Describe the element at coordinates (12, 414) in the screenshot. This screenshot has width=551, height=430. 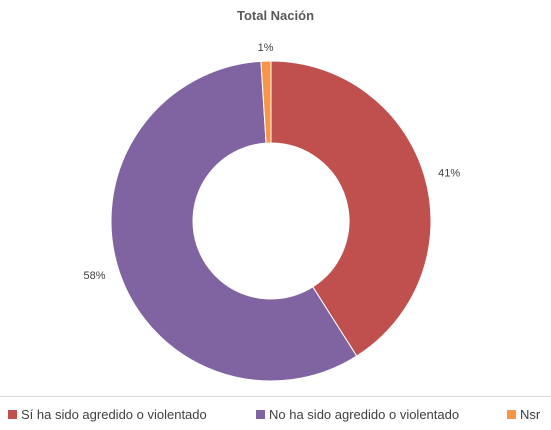
I see `legend-swatch-si` at that location.